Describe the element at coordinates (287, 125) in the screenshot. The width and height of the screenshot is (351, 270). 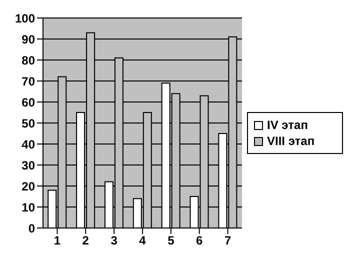
I see `legend-label: IV этап` at that location.